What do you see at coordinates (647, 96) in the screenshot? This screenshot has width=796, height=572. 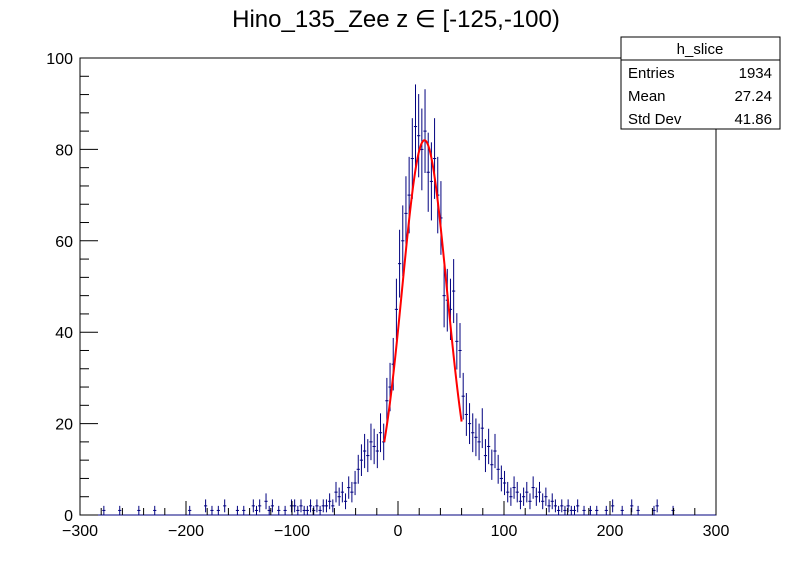 I see `stats-mean-label: Mean` at bounding box center [647, 96].